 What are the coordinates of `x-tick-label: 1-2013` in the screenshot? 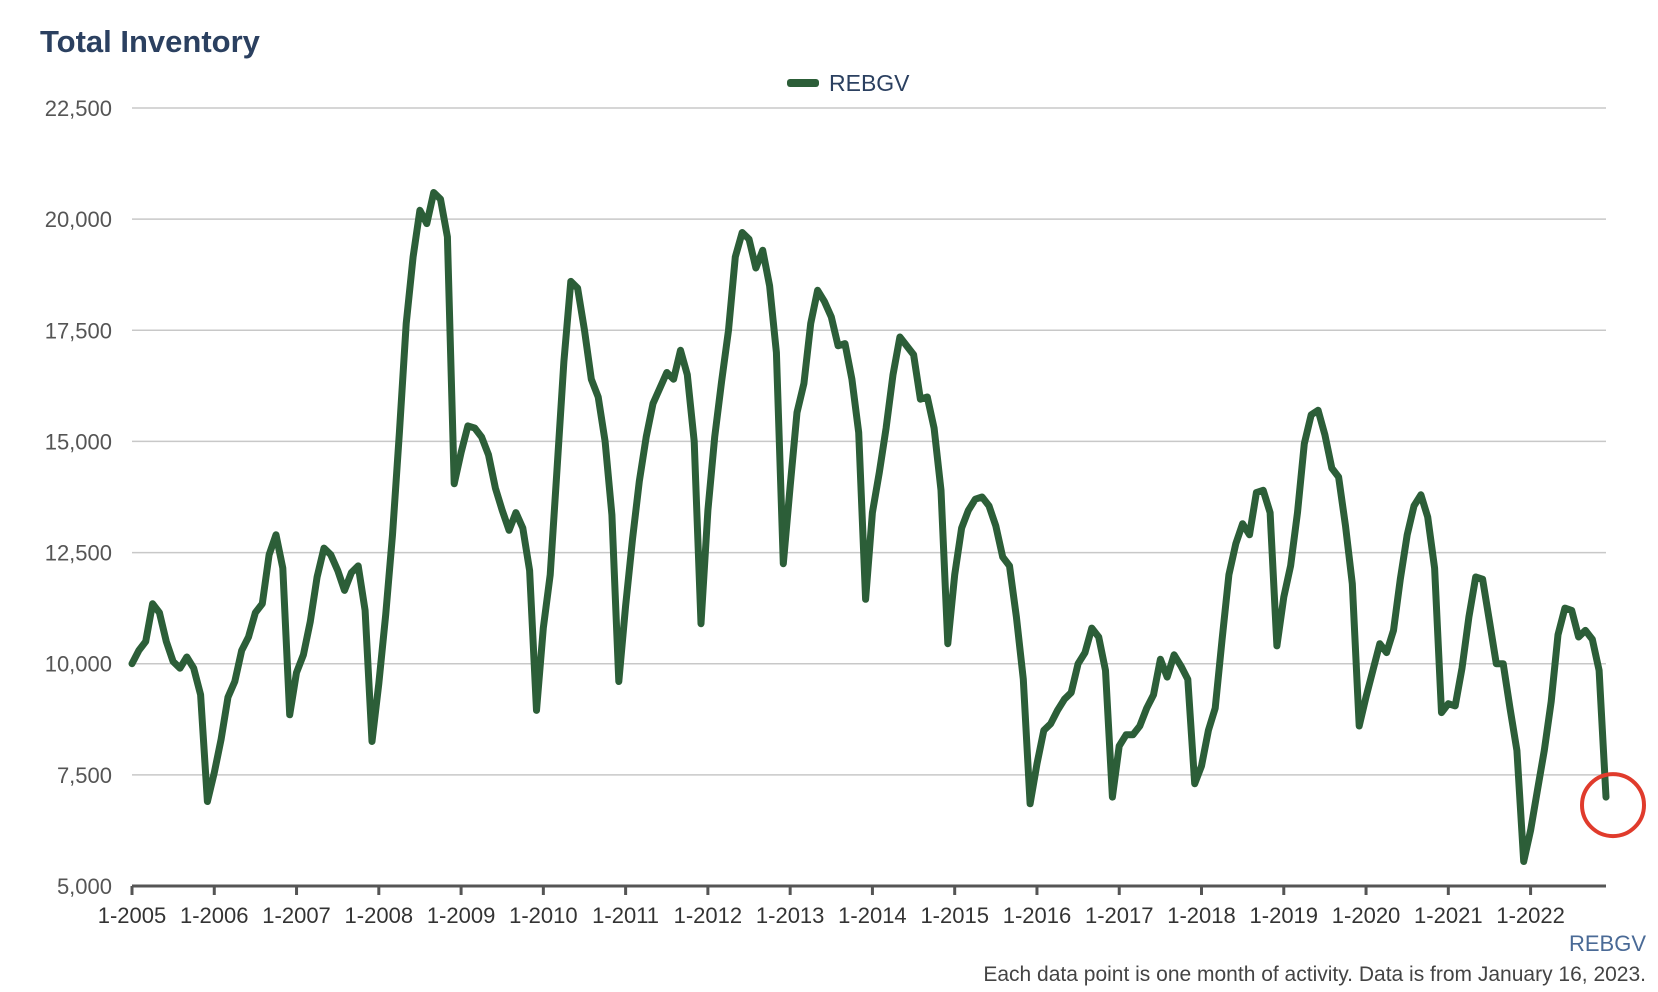 It's located at (790, 915).